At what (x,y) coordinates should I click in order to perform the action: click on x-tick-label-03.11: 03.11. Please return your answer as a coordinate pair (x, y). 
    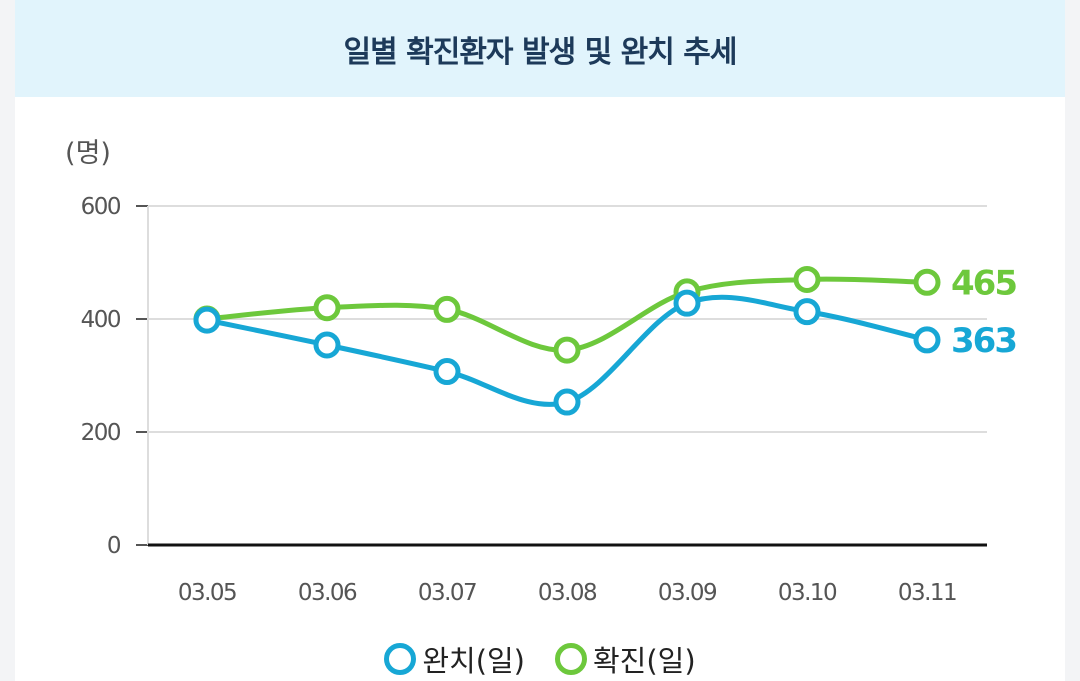
    Looking at the image, I should click on (927, 593).